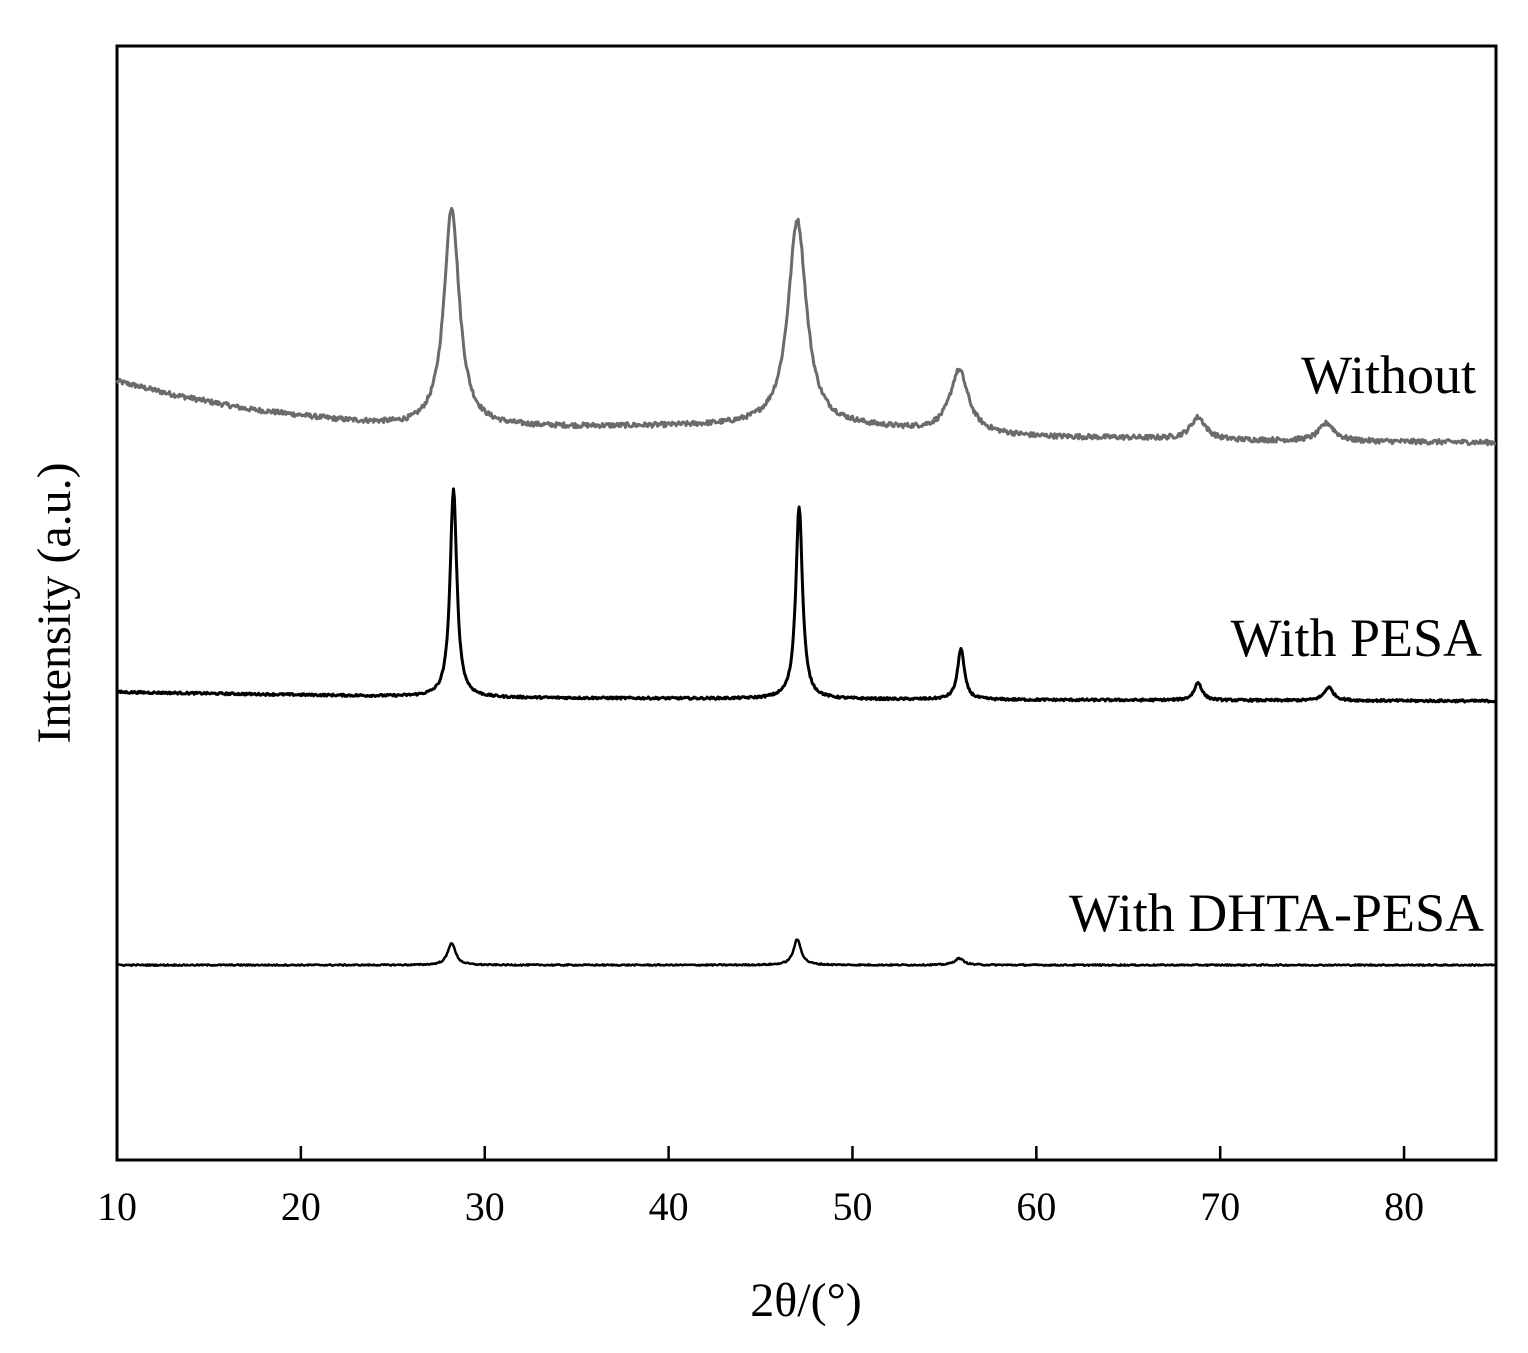 The width and height of the screenshot is (1528, 1353). What do you see at coordinates (1404, 1206) in the screenshot?
I see `x-tick-label: 80` at bounding box center [1404, 1206].